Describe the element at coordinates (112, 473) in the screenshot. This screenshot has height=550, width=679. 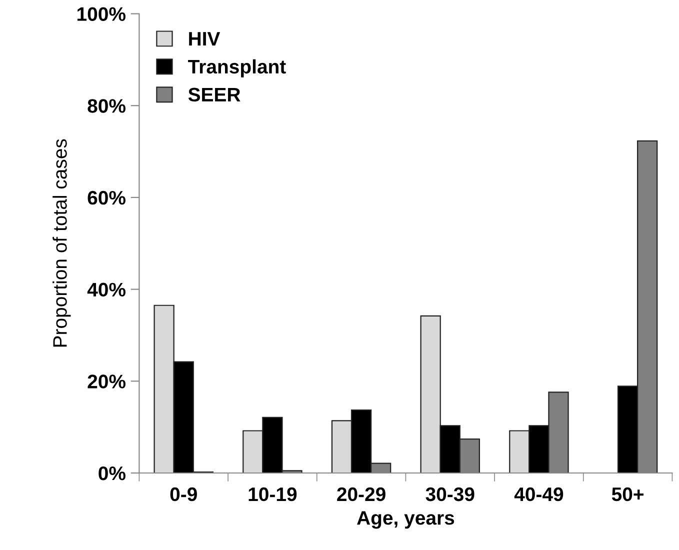
I see `y-tick-label: 0%` at that location.